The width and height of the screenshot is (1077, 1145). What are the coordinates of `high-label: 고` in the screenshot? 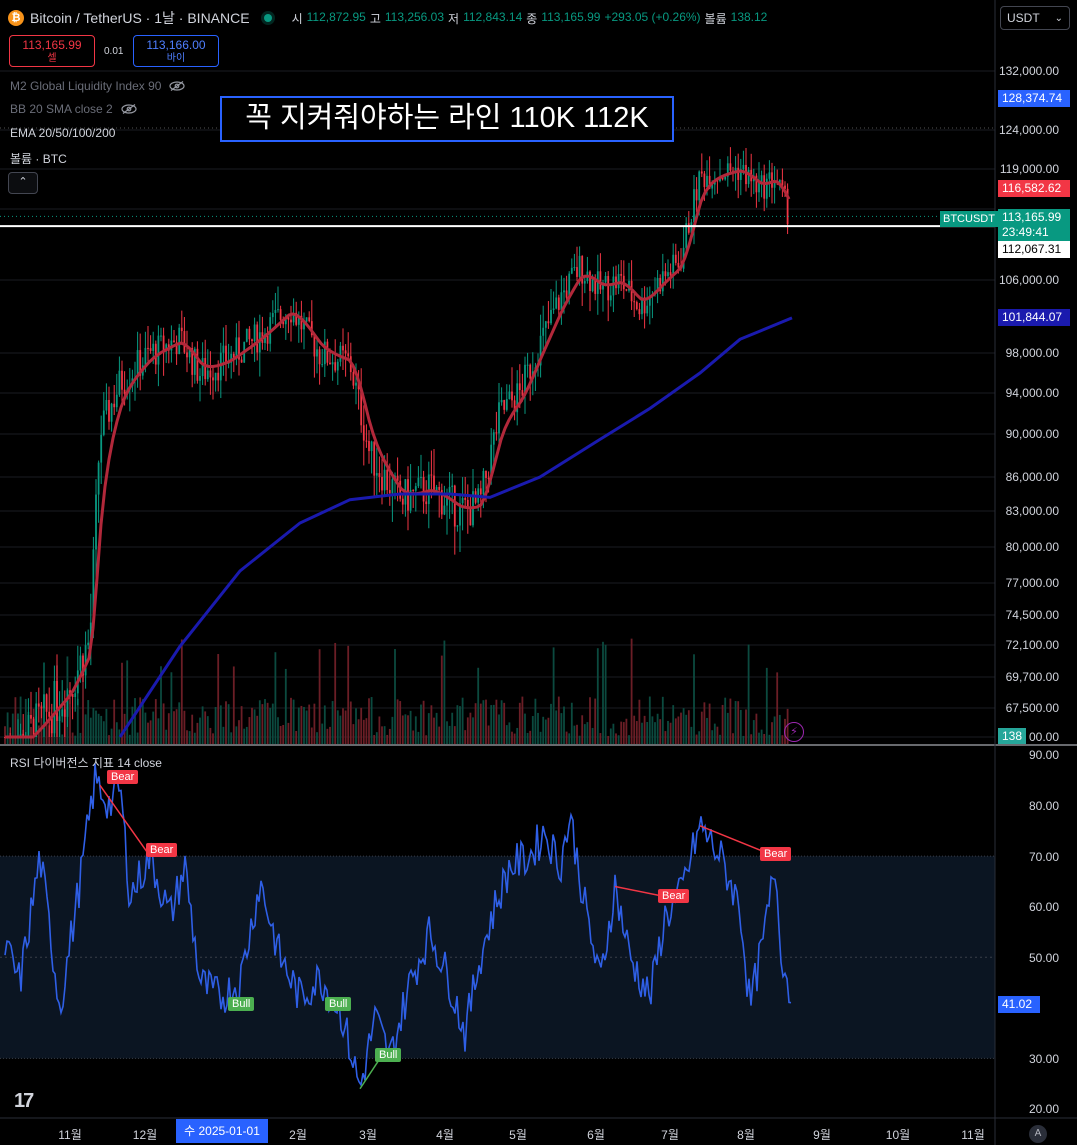 It's located at (375, 18).